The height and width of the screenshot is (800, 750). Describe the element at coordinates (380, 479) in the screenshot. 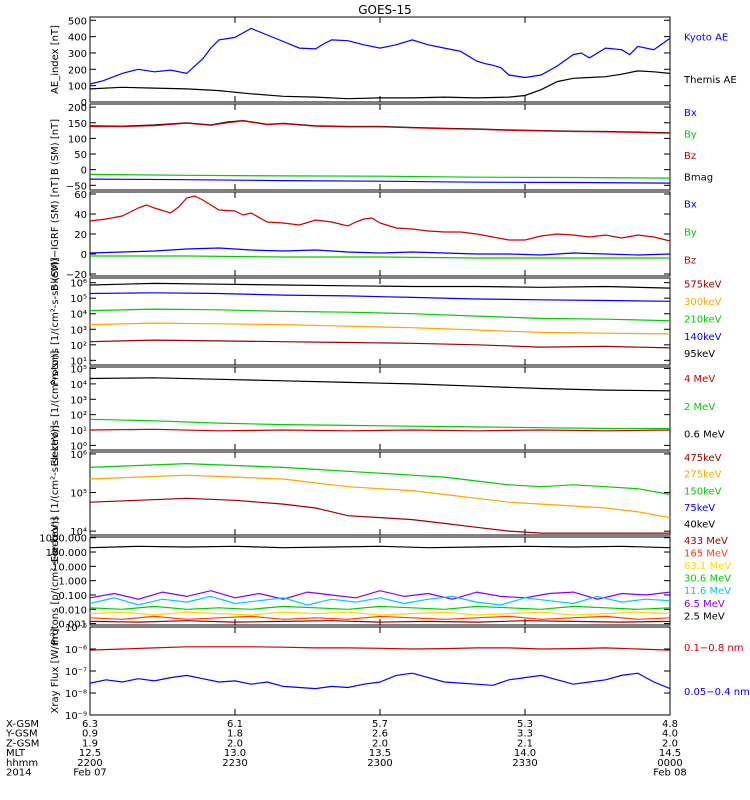

I see `series-150kev` at that location.